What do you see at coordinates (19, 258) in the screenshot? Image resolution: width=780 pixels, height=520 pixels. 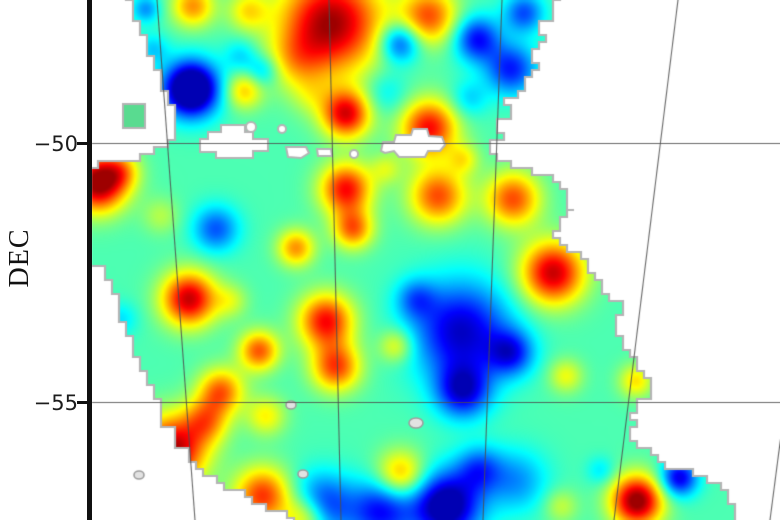 I see `y-axis-label: DEC` at bounding box center [19, 258].